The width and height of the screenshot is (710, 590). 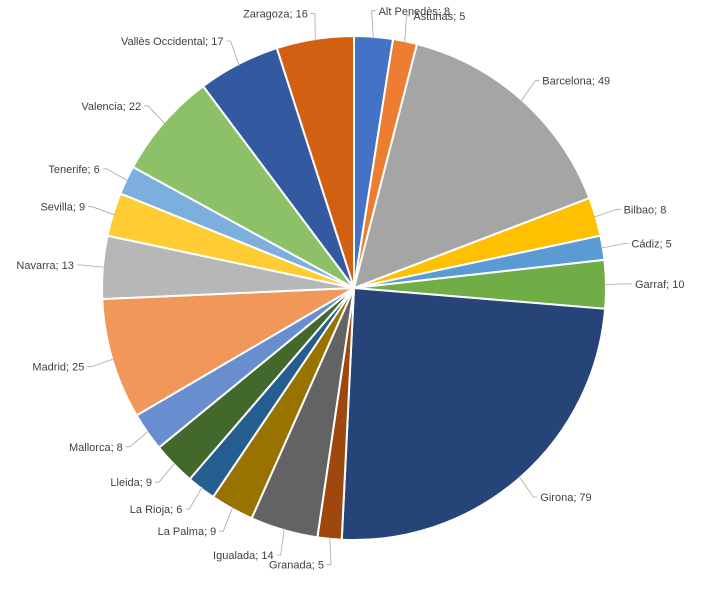 What do you see at coordinates (102, 211) in the screenshot?
I see `leader-line-sevilla` at bounding box center [102, 211].